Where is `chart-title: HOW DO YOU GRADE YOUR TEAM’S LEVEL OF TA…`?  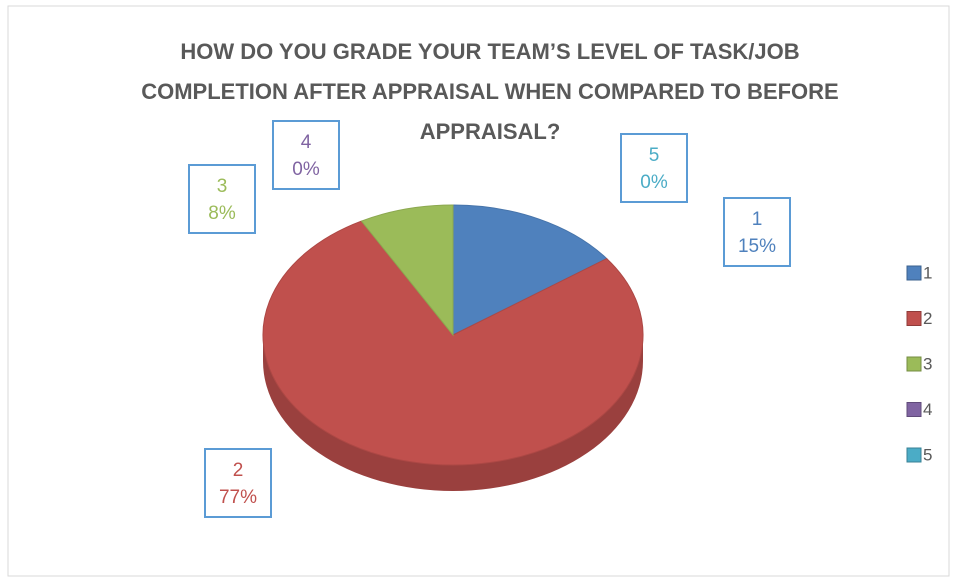 chart-title: HOW DO YOU GRADE YOUR TEAM’S LEVEL OF TA… is located at coordinates (490, 91).